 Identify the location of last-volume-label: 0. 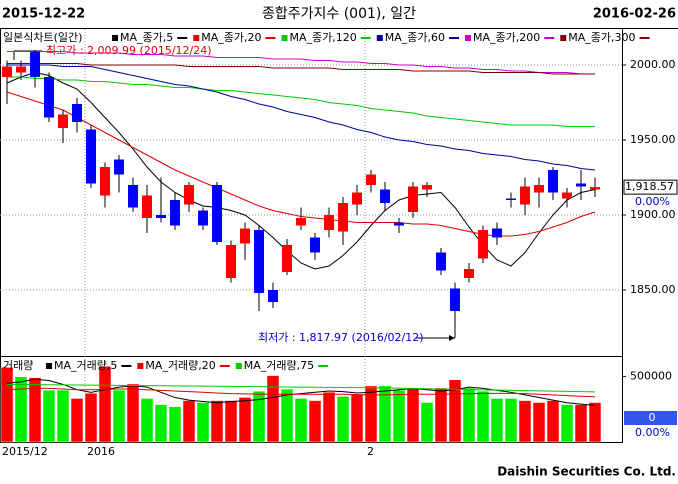
(652, 417).